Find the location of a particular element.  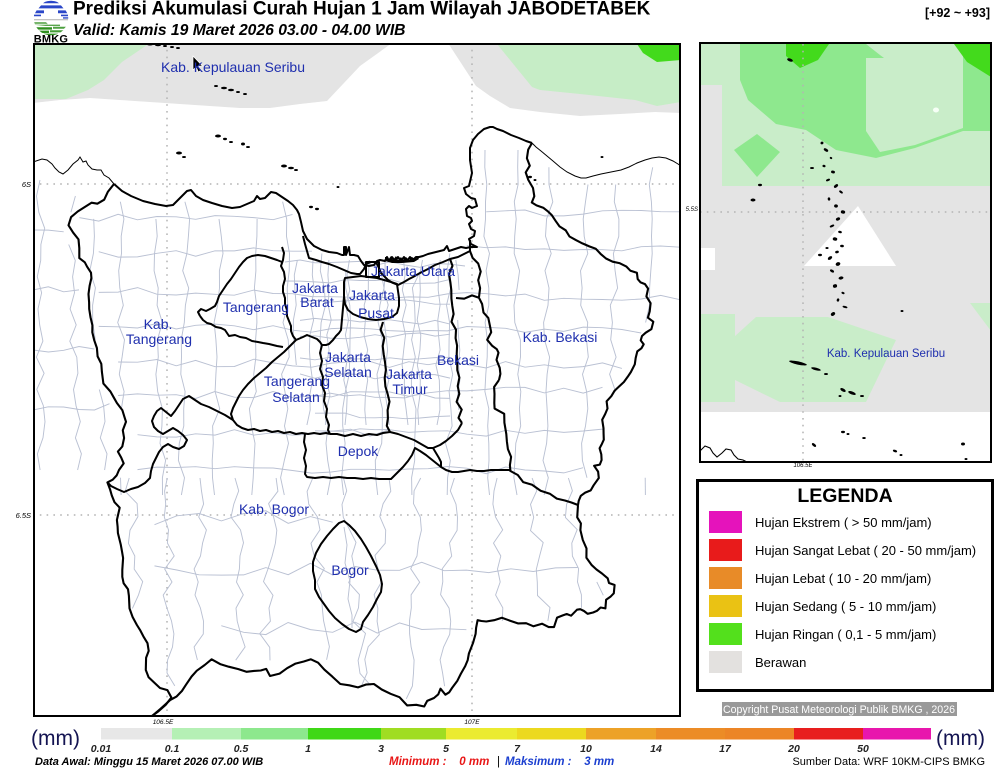

svg-text: Hujan Sedang ( 5 - 10 mm/jam) is located at coordinates (845, 606).